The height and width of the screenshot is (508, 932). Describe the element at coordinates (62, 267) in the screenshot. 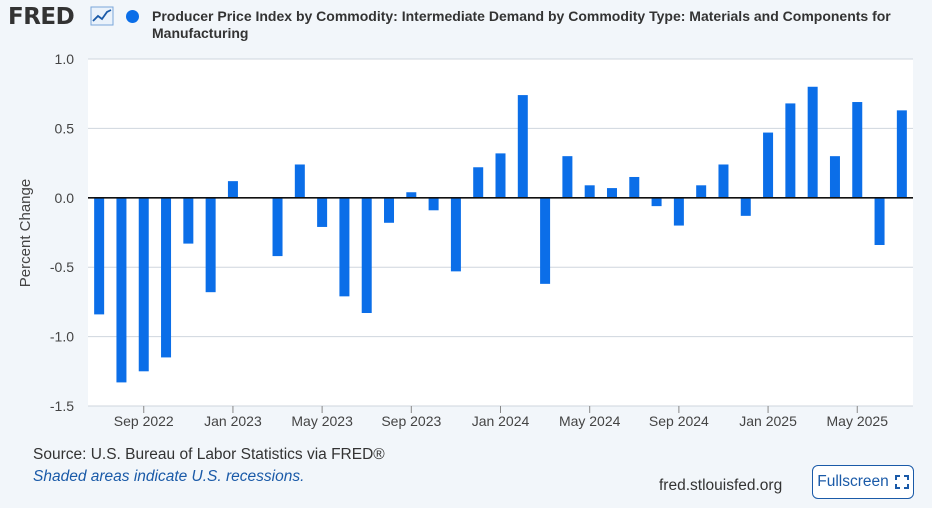

I see `y-tick-label: -0.5` at that location.